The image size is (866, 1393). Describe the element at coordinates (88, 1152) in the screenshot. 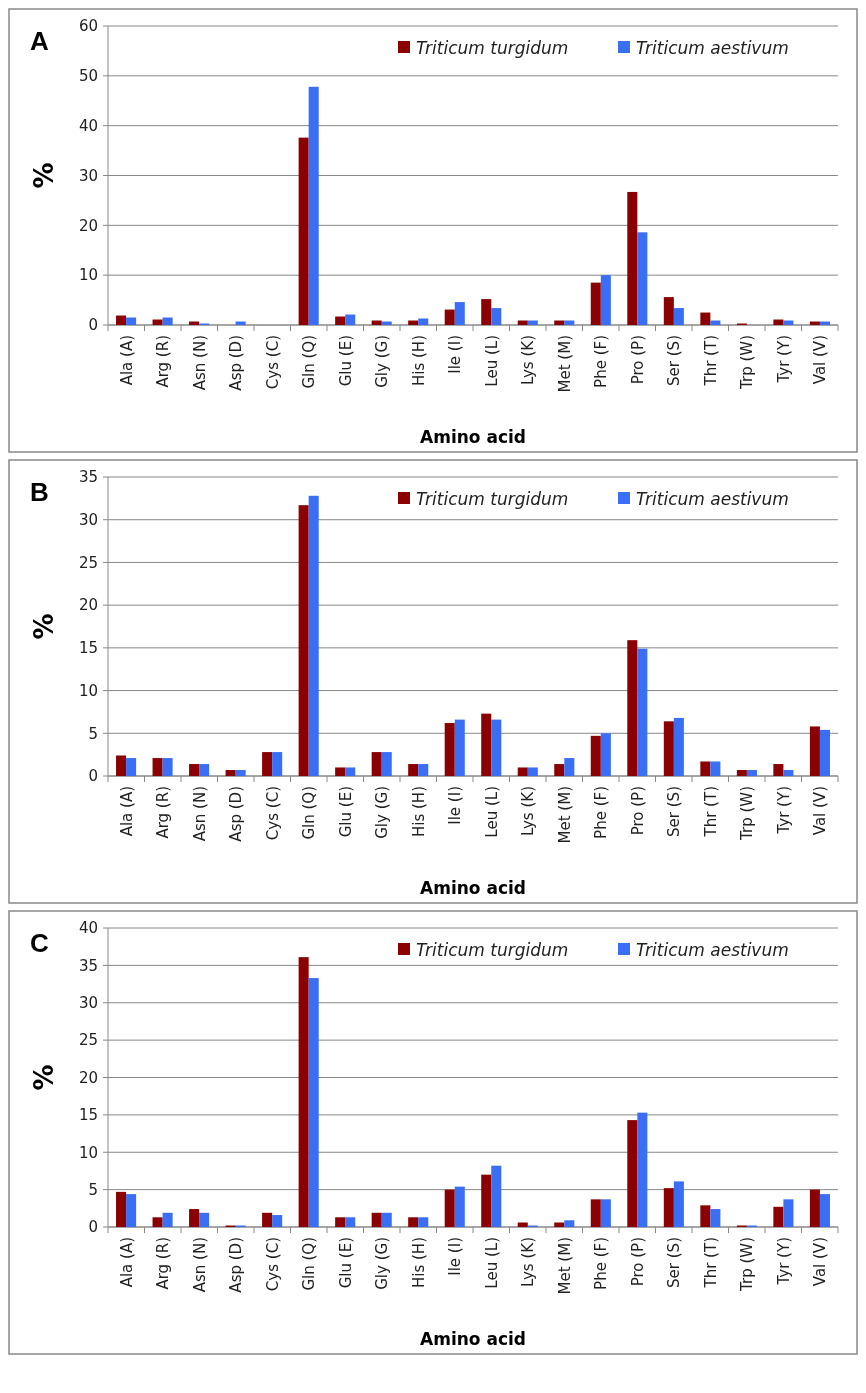

I see `y-tick-label: 10` at that location.